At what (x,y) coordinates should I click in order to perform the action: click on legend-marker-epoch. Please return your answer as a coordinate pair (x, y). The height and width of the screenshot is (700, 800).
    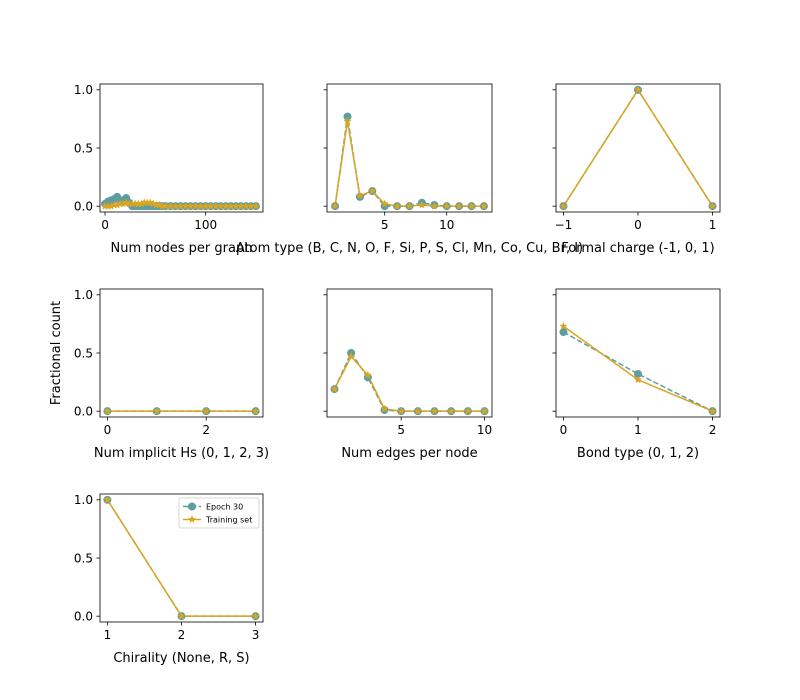
    Looking at the image, I should click on (192, 506).